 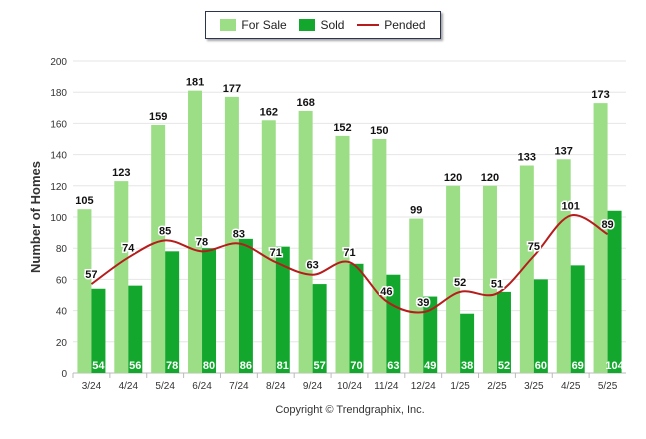 I want to click on x-tick-label: 9/24, so click(x=313, y=386).